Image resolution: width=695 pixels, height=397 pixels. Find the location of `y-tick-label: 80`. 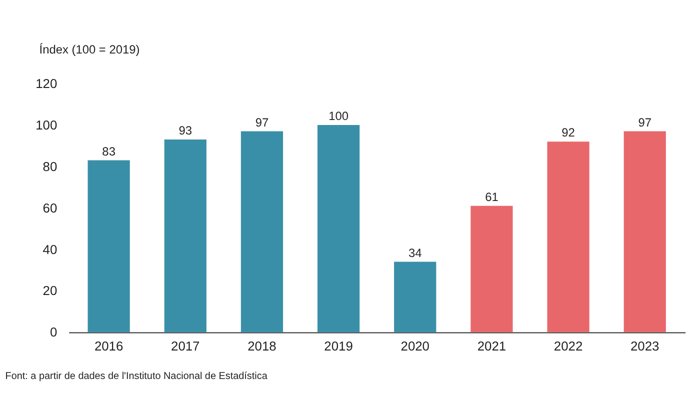

y-tick-label: 80 is located at coordinates (50, 166).